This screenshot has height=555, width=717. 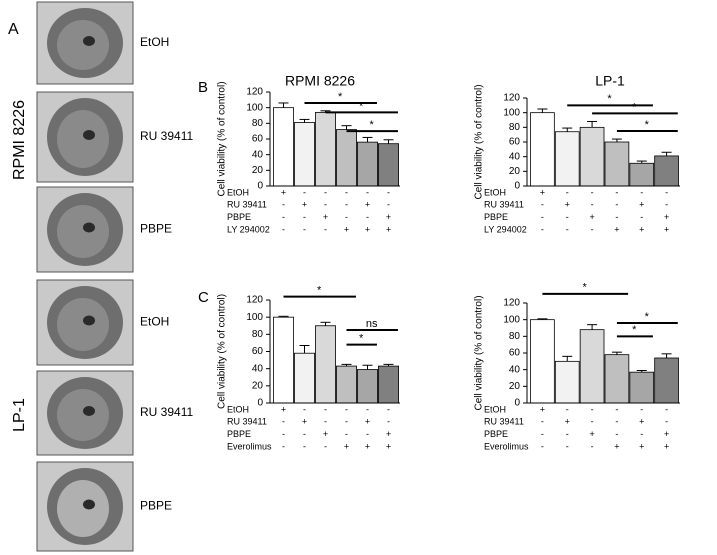 What do you see at coordinates (249, 446) in the screenshot?
I see `treatment-label: Everolimus` at bounding box center [249, 446].